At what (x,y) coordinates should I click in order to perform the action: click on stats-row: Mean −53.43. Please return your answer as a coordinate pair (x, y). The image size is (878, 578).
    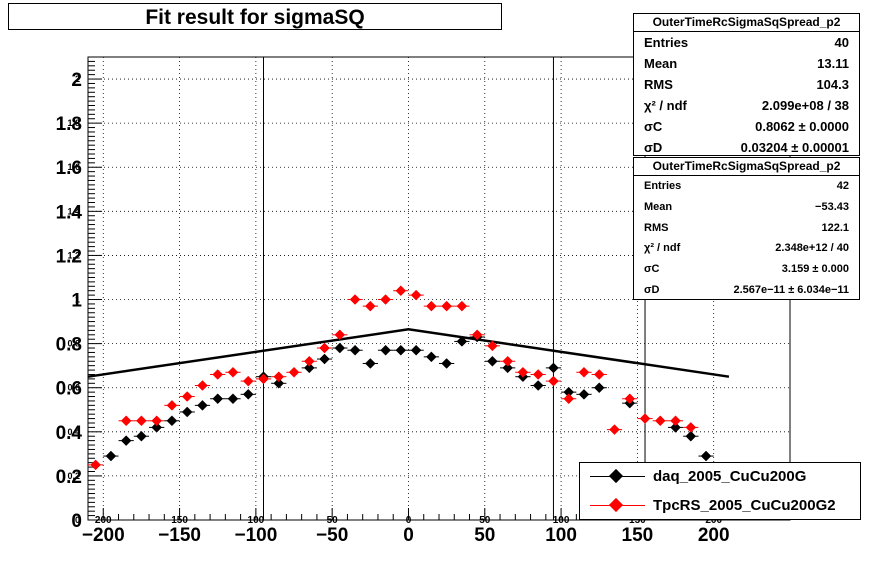
    Looking at the image, I should click on (746, 207).